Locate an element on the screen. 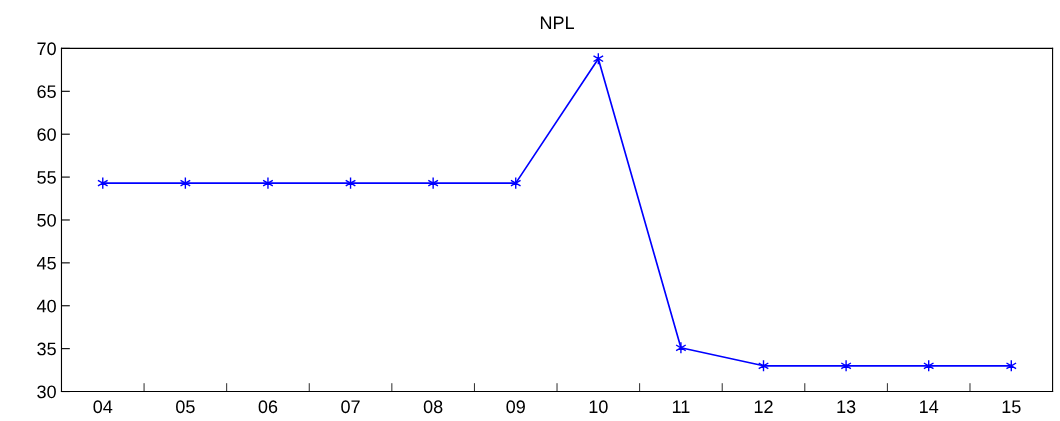  y-tick-label: 45 is located at coordinates (46, 263).